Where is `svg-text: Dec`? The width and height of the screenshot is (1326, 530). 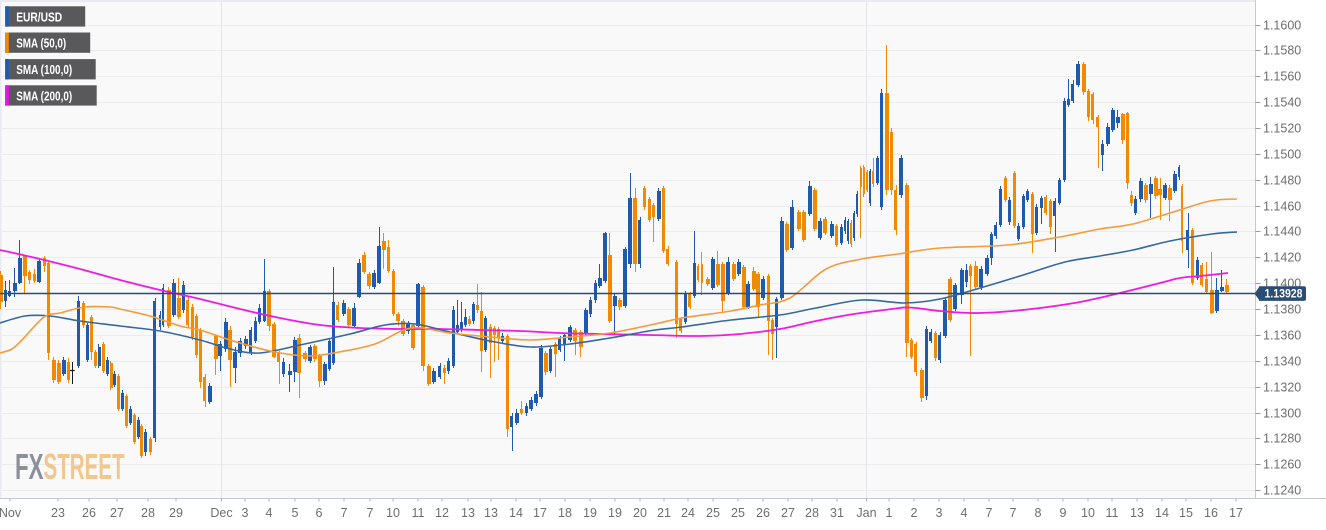 svg-text: Dec is located at coordinates (221, 513).